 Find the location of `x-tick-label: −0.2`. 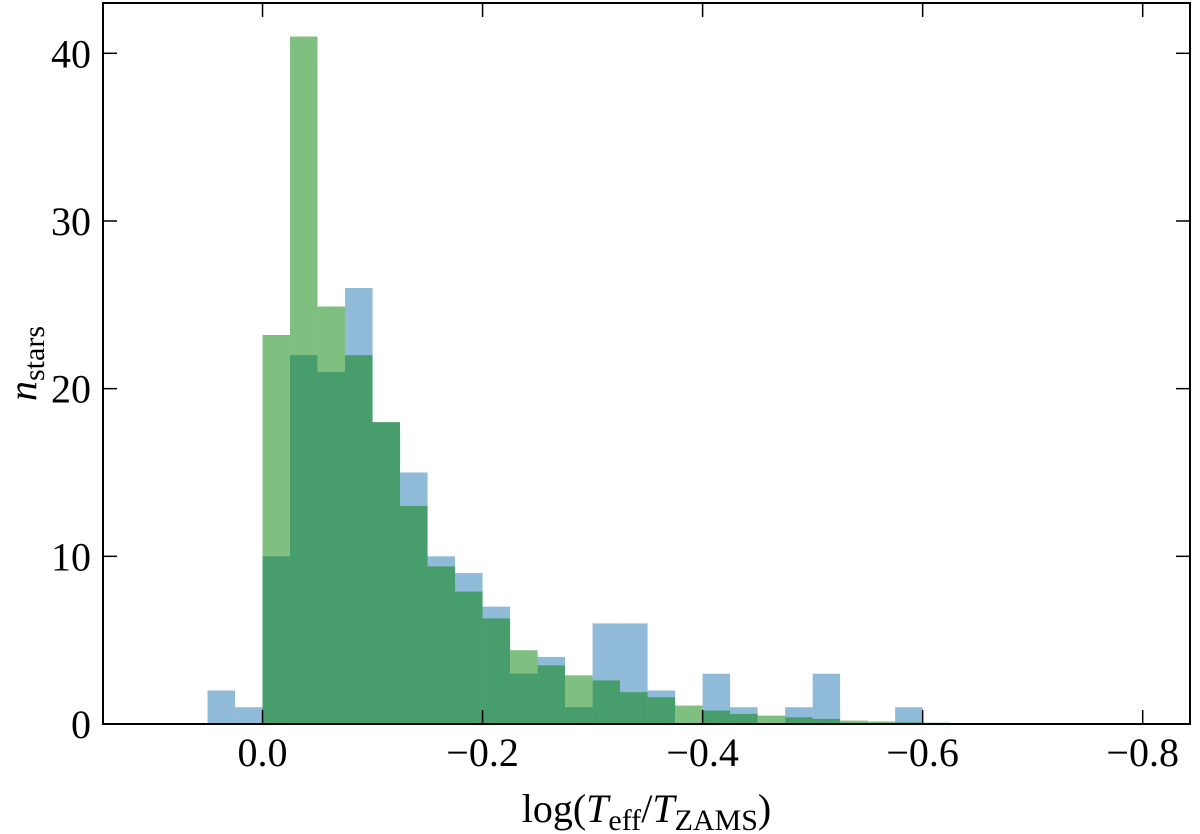

x-tick-label: −0.2 is located at coordinates (482, 752).